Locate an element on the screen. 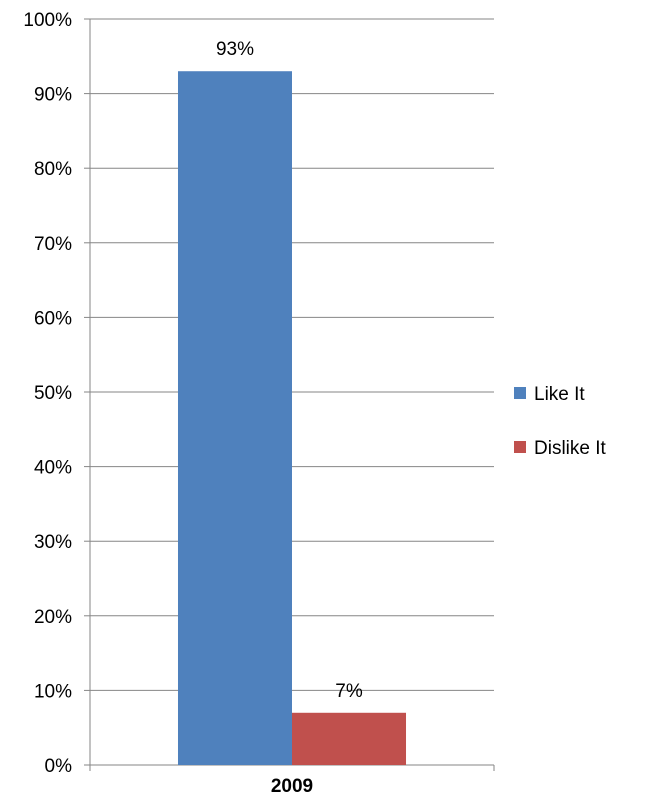 This screenshot has height=798, width=645. y-tick-label: 100% is located at coordinates (47, 20).